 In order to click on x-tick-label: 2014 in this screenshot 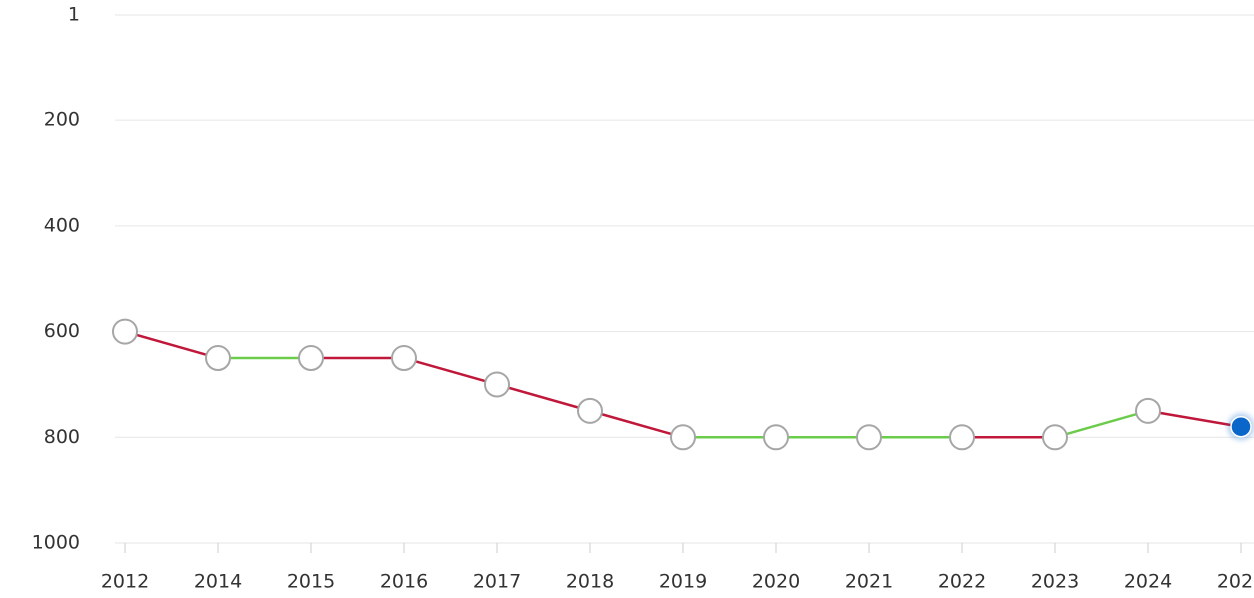, I will do `click(218, 582)`.